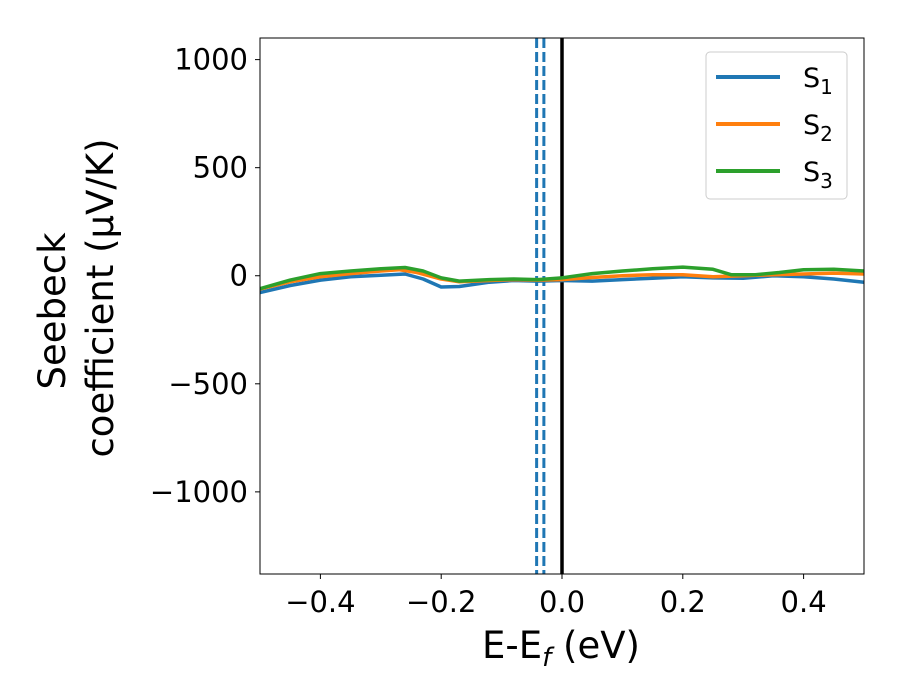 This screenshot has width=900, height=700. Describe the element at coordinates (804, 602) in the screenshot. I see `x-tick-label: 0.4` at that location.